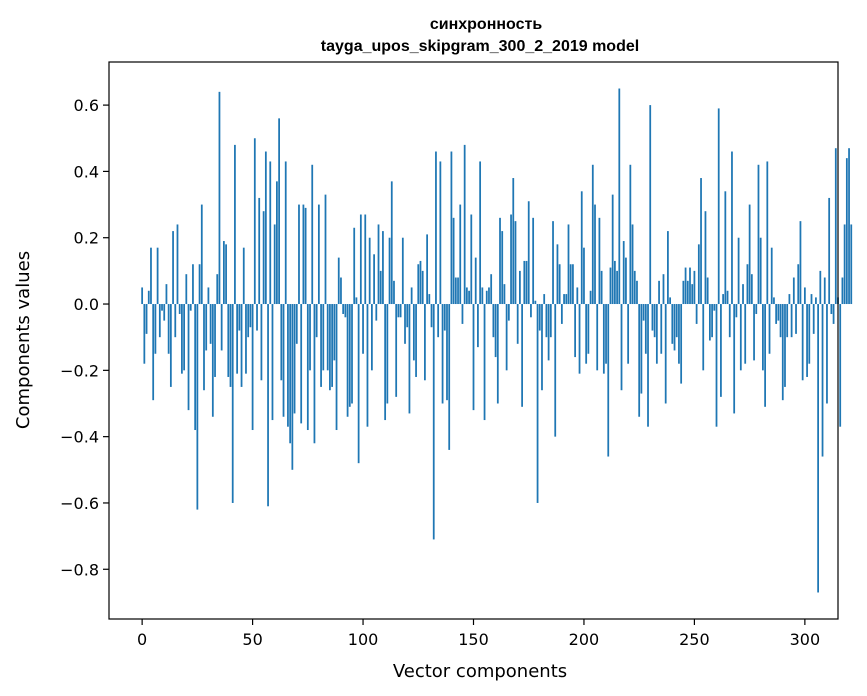 Image resolution: width=867 pixels, height=696 pixels. I want to click on x-tick-label: 250, so click(694, 639).